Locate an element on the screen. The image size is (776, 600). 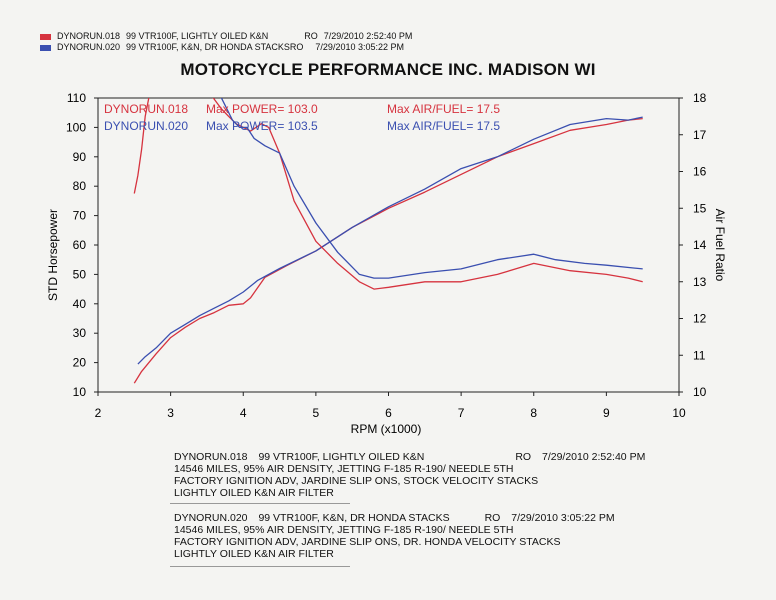
x-tick-label: 7 is located at coordinates (461, 413).